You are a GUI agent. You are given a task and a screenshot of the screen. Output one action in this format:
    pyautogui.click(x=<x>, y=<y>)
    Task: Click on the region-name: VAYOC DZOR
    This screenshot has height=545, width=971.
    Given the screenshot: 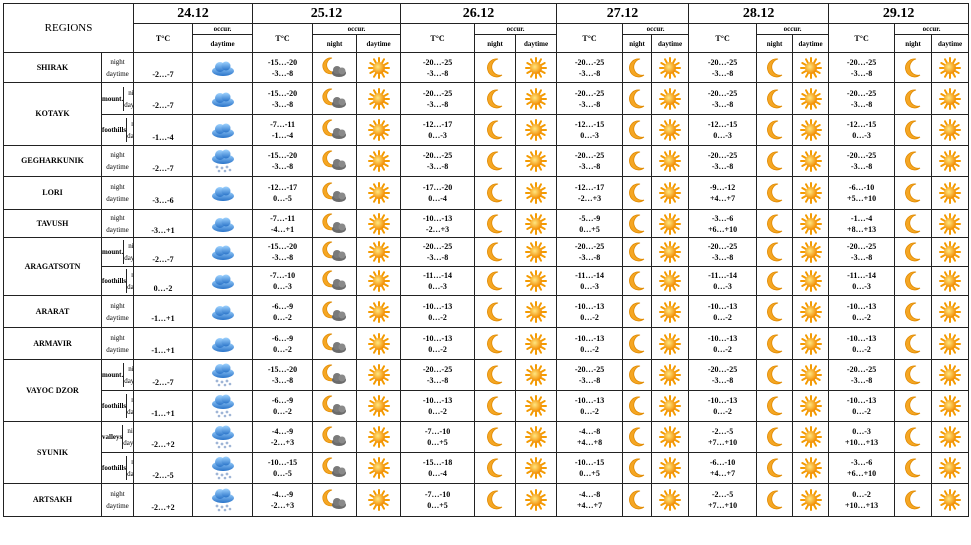 What is the action you would take?
    pyautogui.click(x=52, y=390)
    